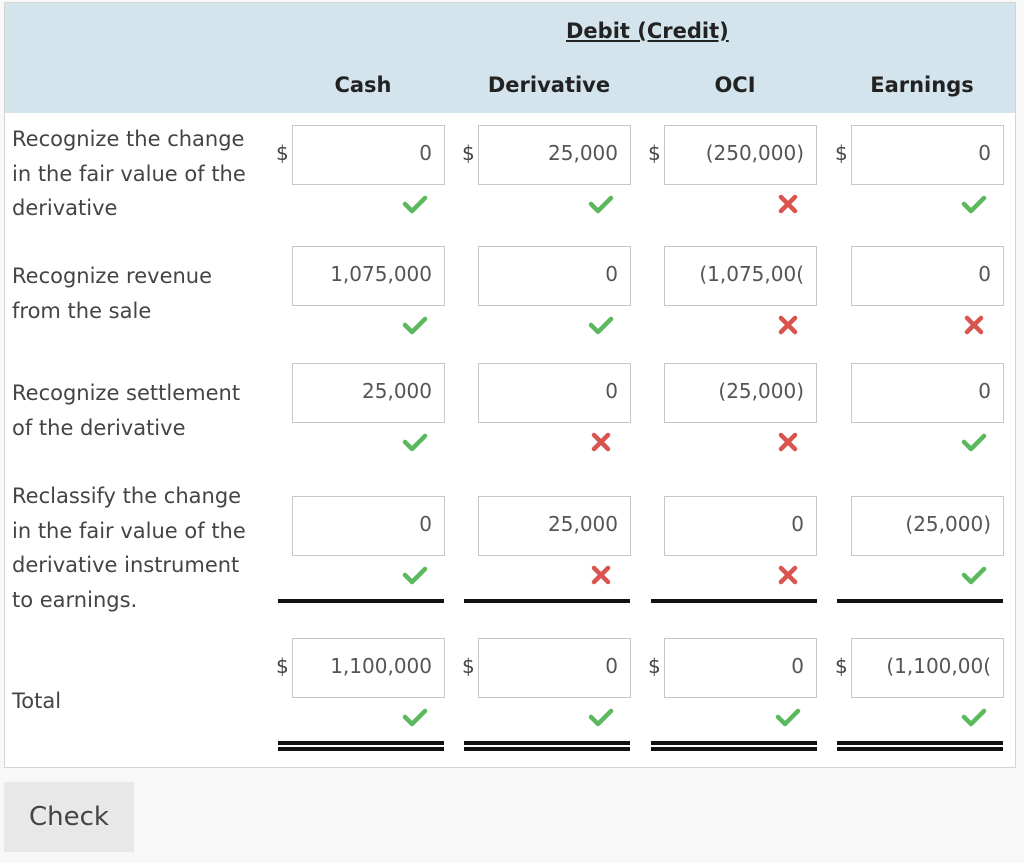 This screenshot has width=1024, height=863. I want to click on check-button: Check, so click(69, 817).